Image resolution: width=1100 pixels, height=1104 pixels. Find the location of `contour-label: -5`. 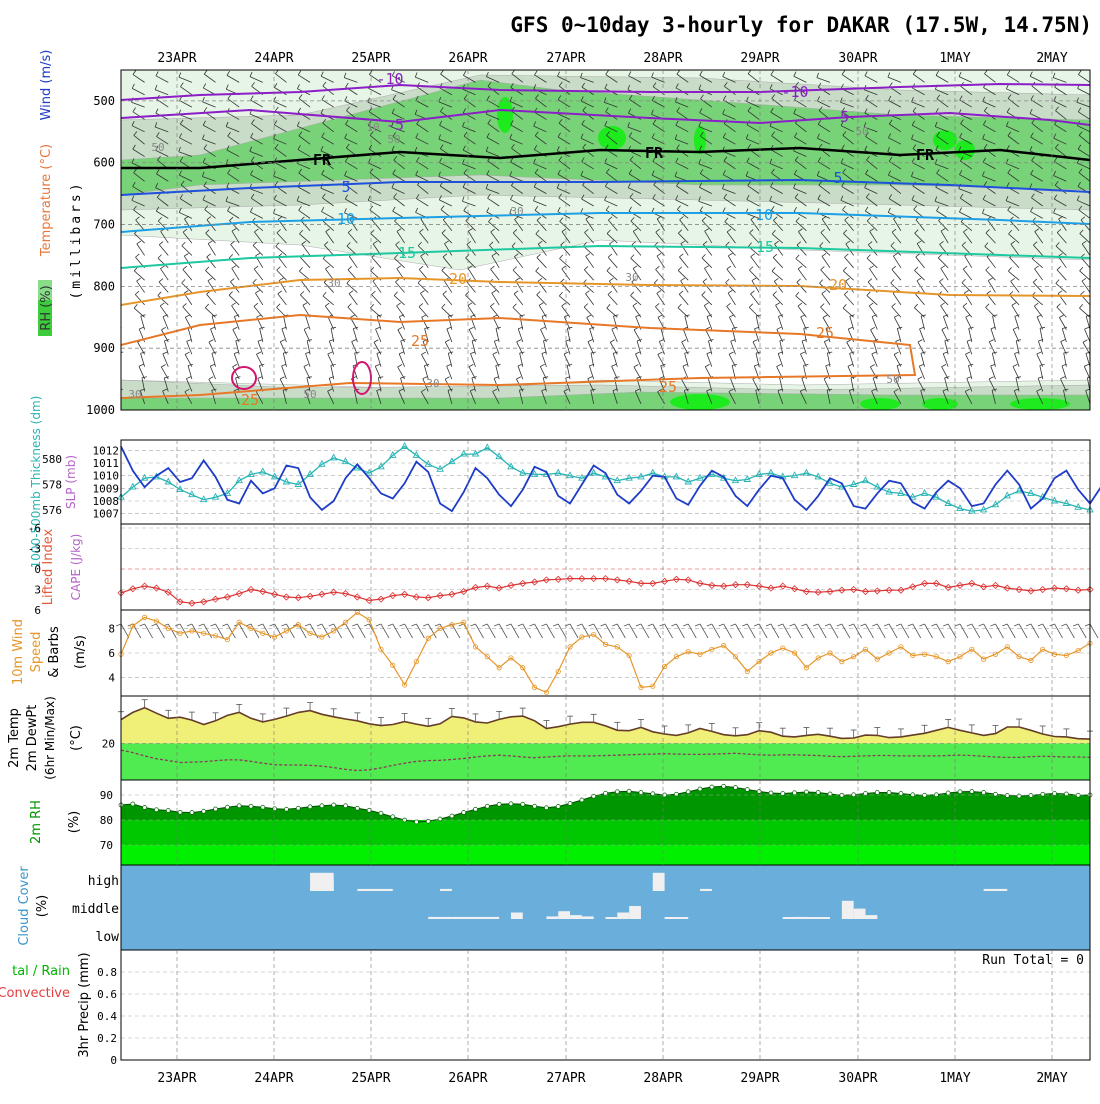

contour-label: -5 is located at coordinates (395, 125).